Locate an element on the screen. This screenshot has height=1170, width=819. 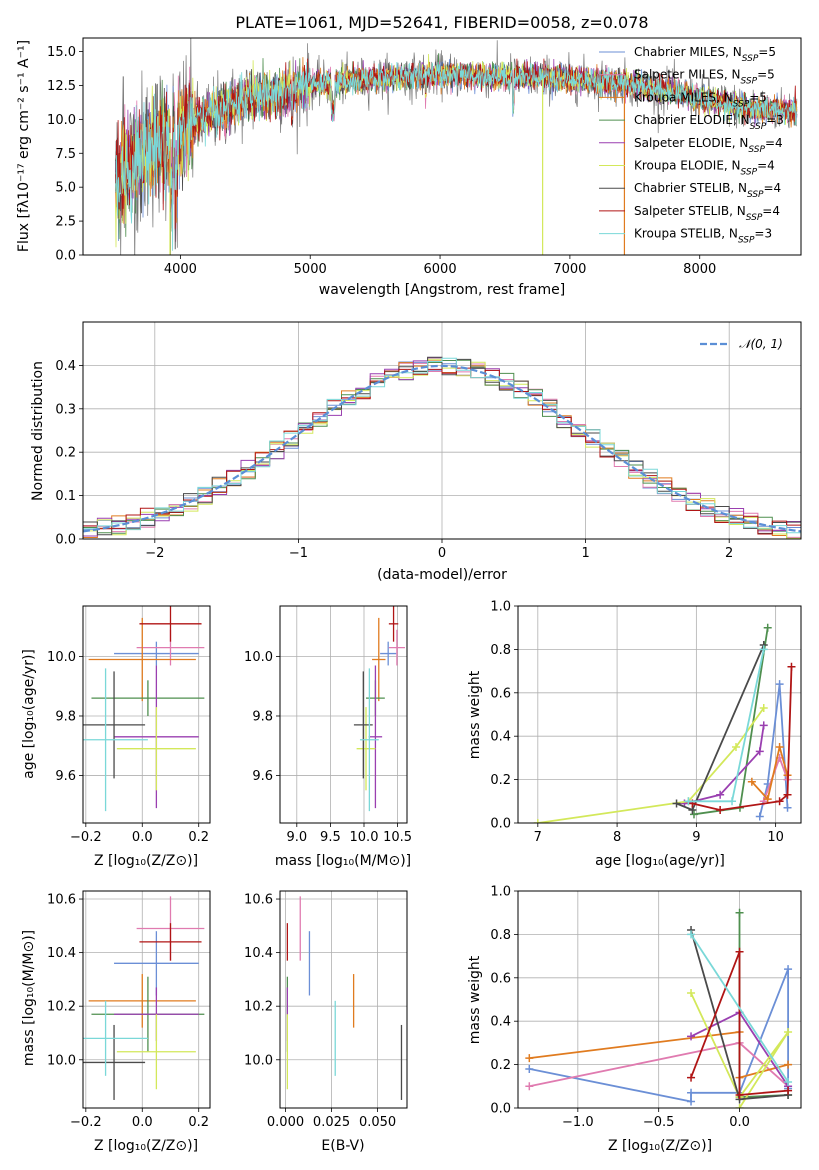
legend-entry: Chabrier STELIB, NSSP=4 is located at coordinates (707, 190).